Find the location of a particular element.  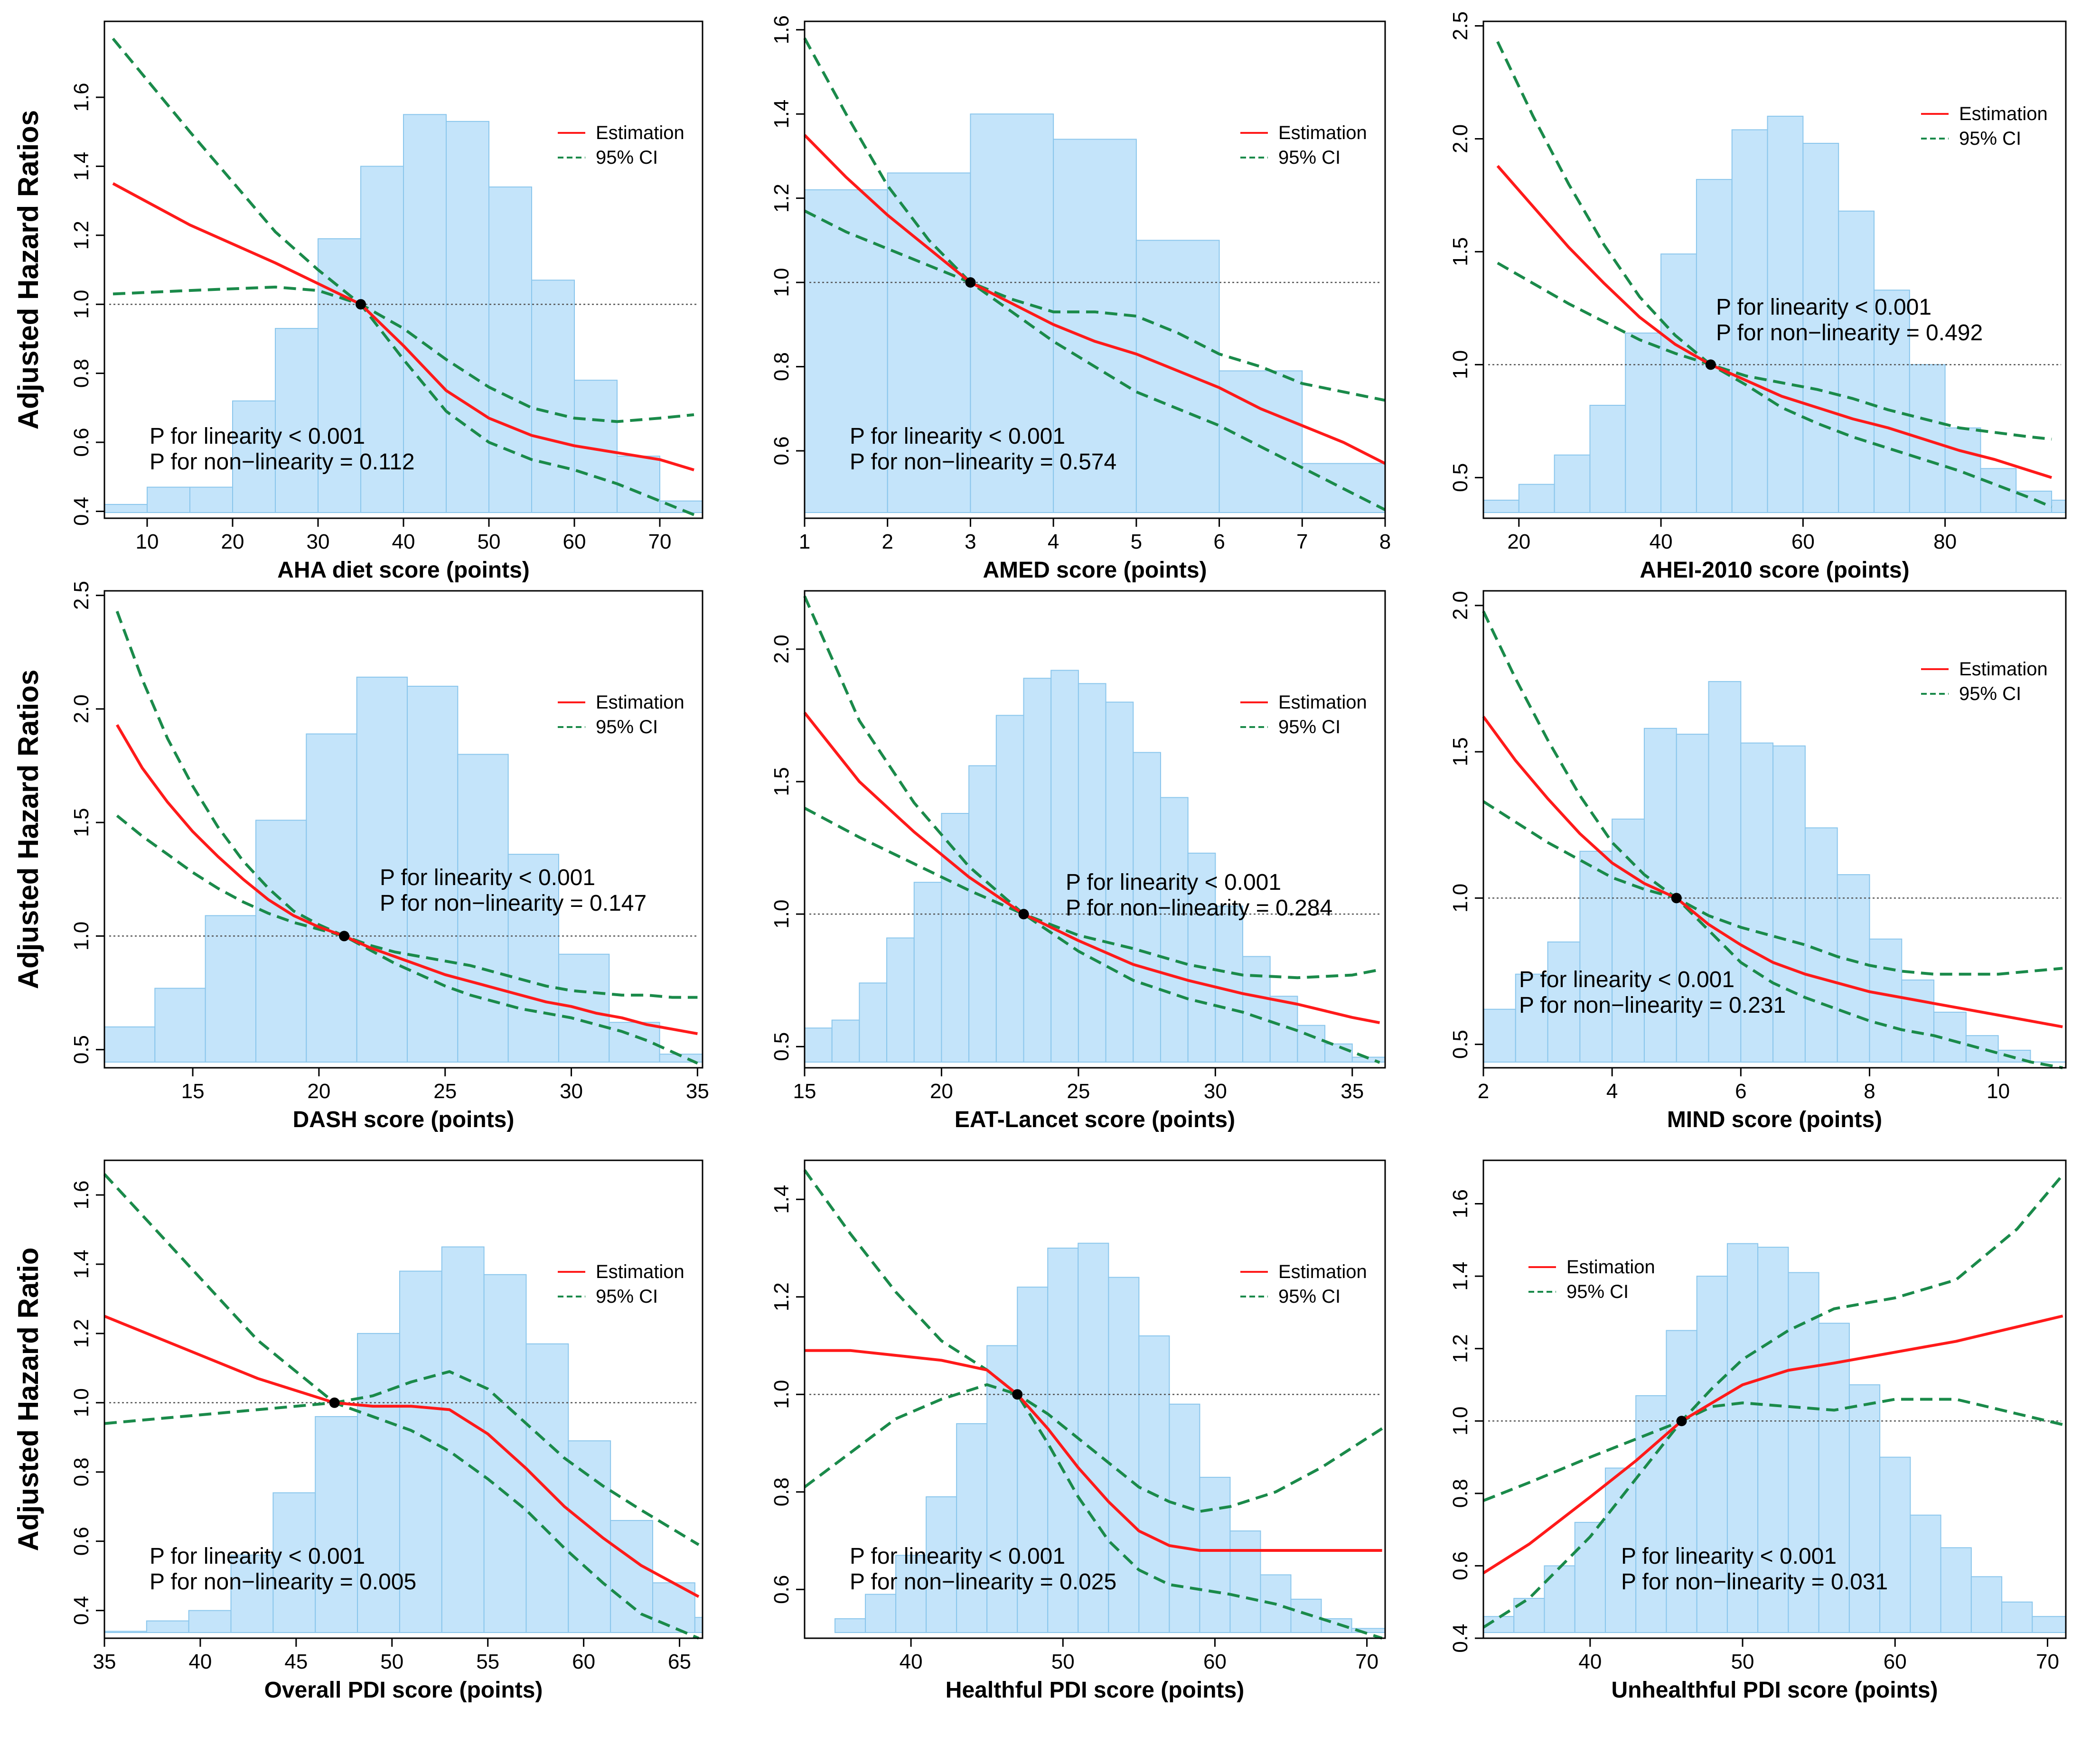

x-tick-label: 80 is located at coordinates (1945, 542).